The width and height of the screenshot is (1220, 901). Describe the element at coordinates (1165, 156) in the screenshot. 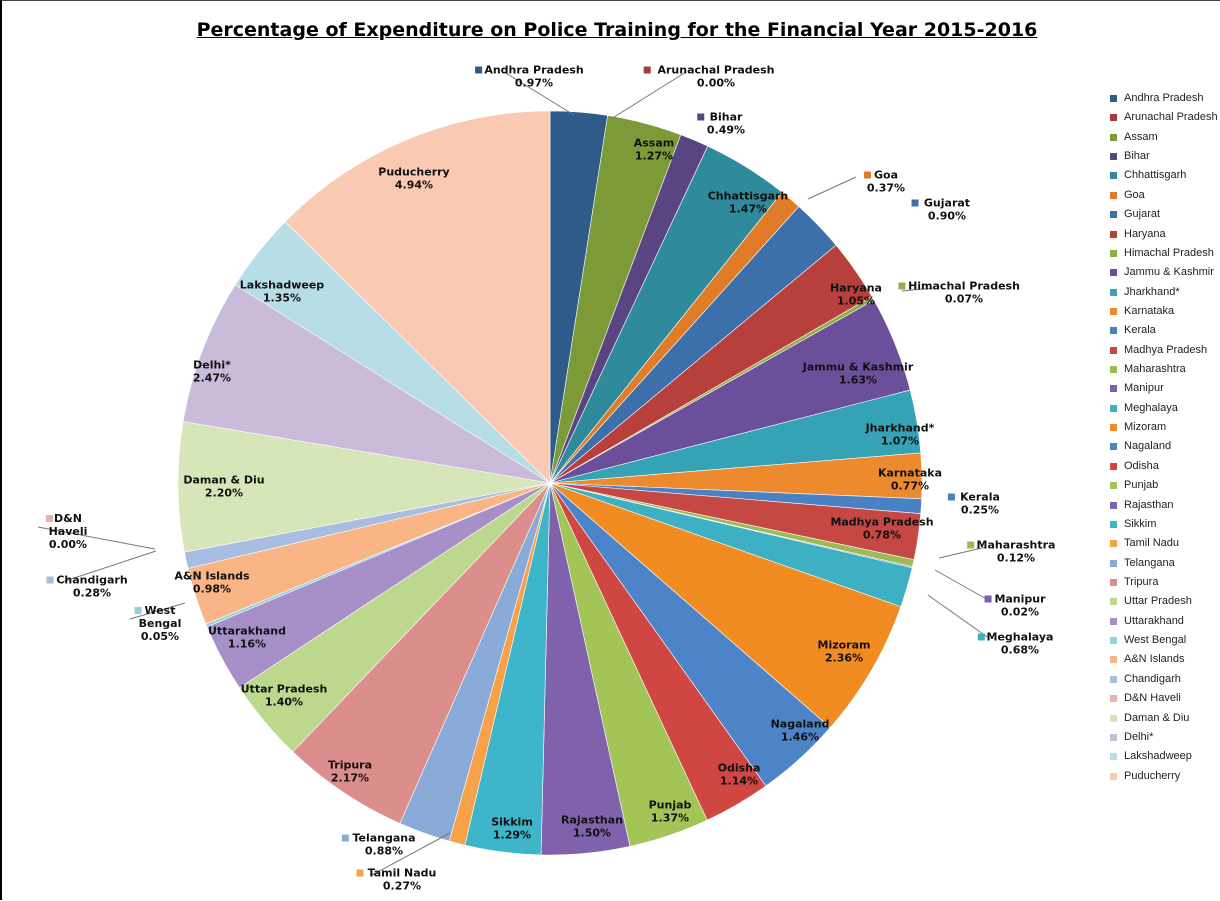

I see `legend-item: Bihar` at that location.